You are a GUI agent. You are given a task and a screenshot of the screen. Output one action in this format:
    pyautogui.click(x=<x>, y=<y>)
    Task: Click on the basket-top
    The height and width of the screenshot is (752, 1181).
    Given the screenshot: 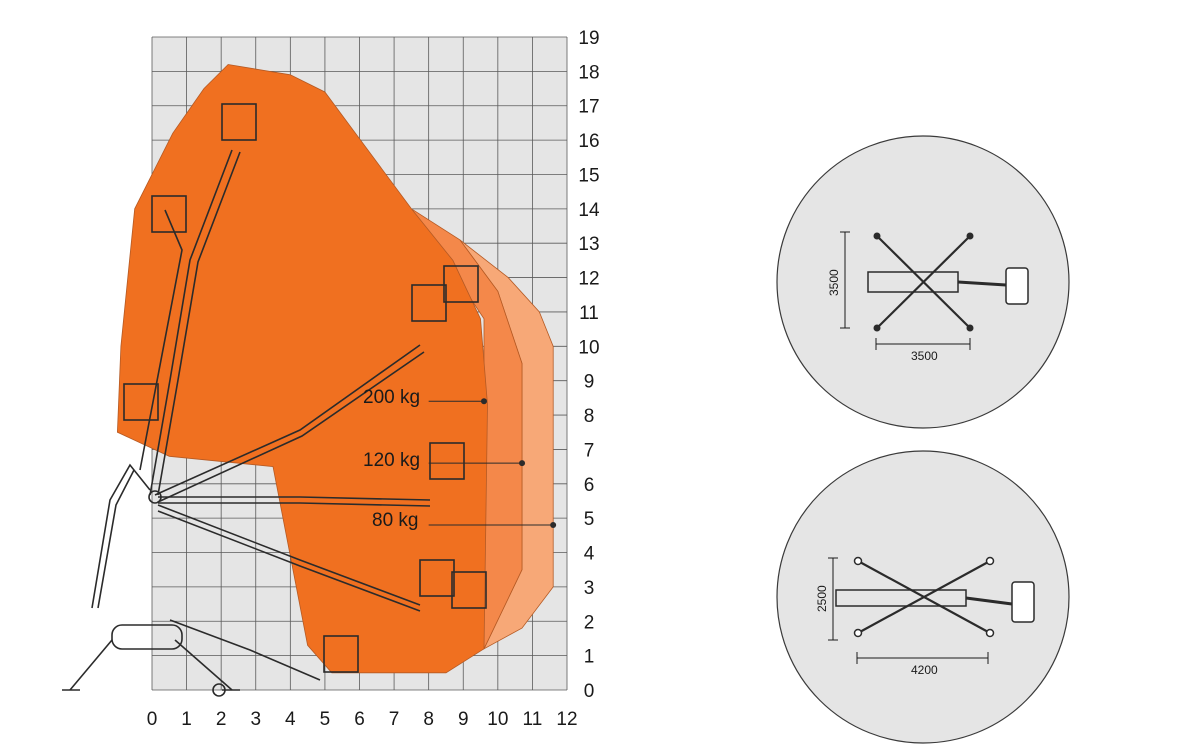 What is the action you would take?
    pyautogui.click(x=239, y=122)
    